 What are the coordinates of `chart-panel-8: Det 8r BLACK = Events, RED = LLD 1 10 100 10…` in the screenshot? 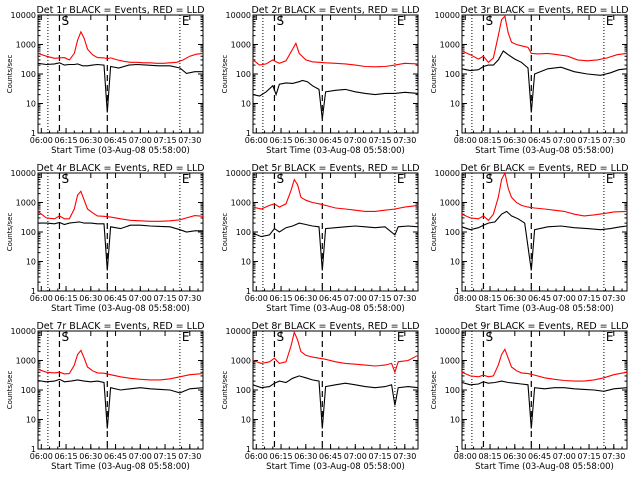 It's located at (320, 396).